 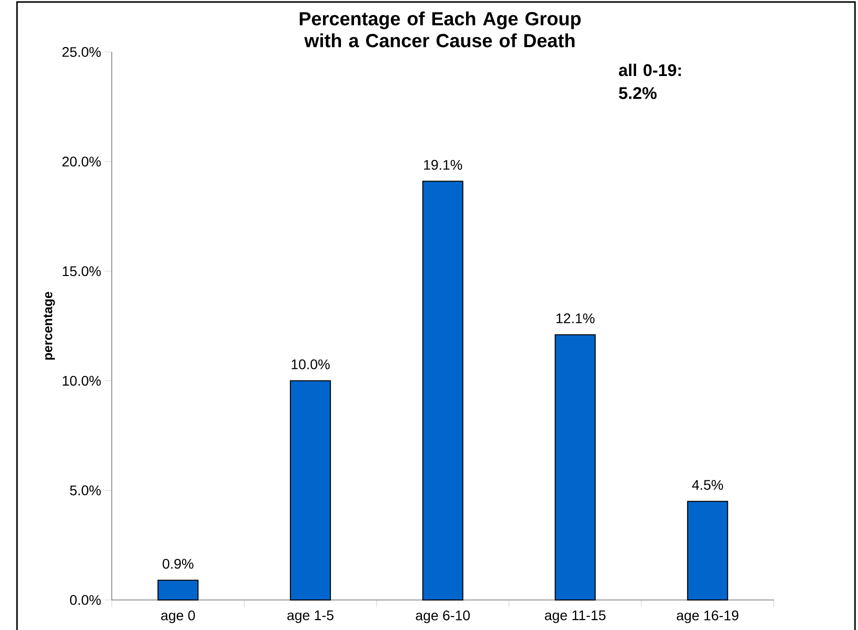 I want to click on x-tick-label: age 16-19, so click(x=707, y=617).